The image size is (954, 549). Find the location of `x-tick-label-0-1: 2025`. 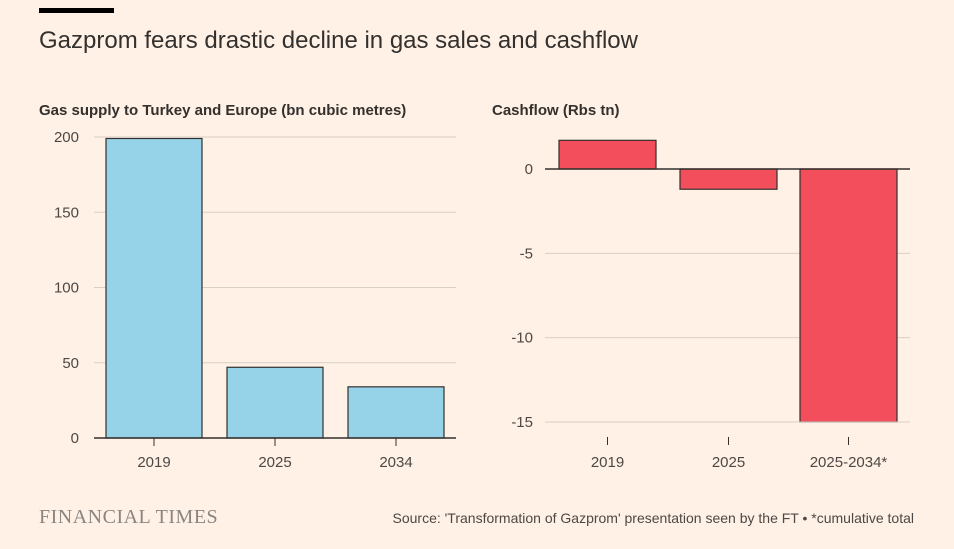

x-tick-label-0-1: 2025 is located at coordinates (274, 462).